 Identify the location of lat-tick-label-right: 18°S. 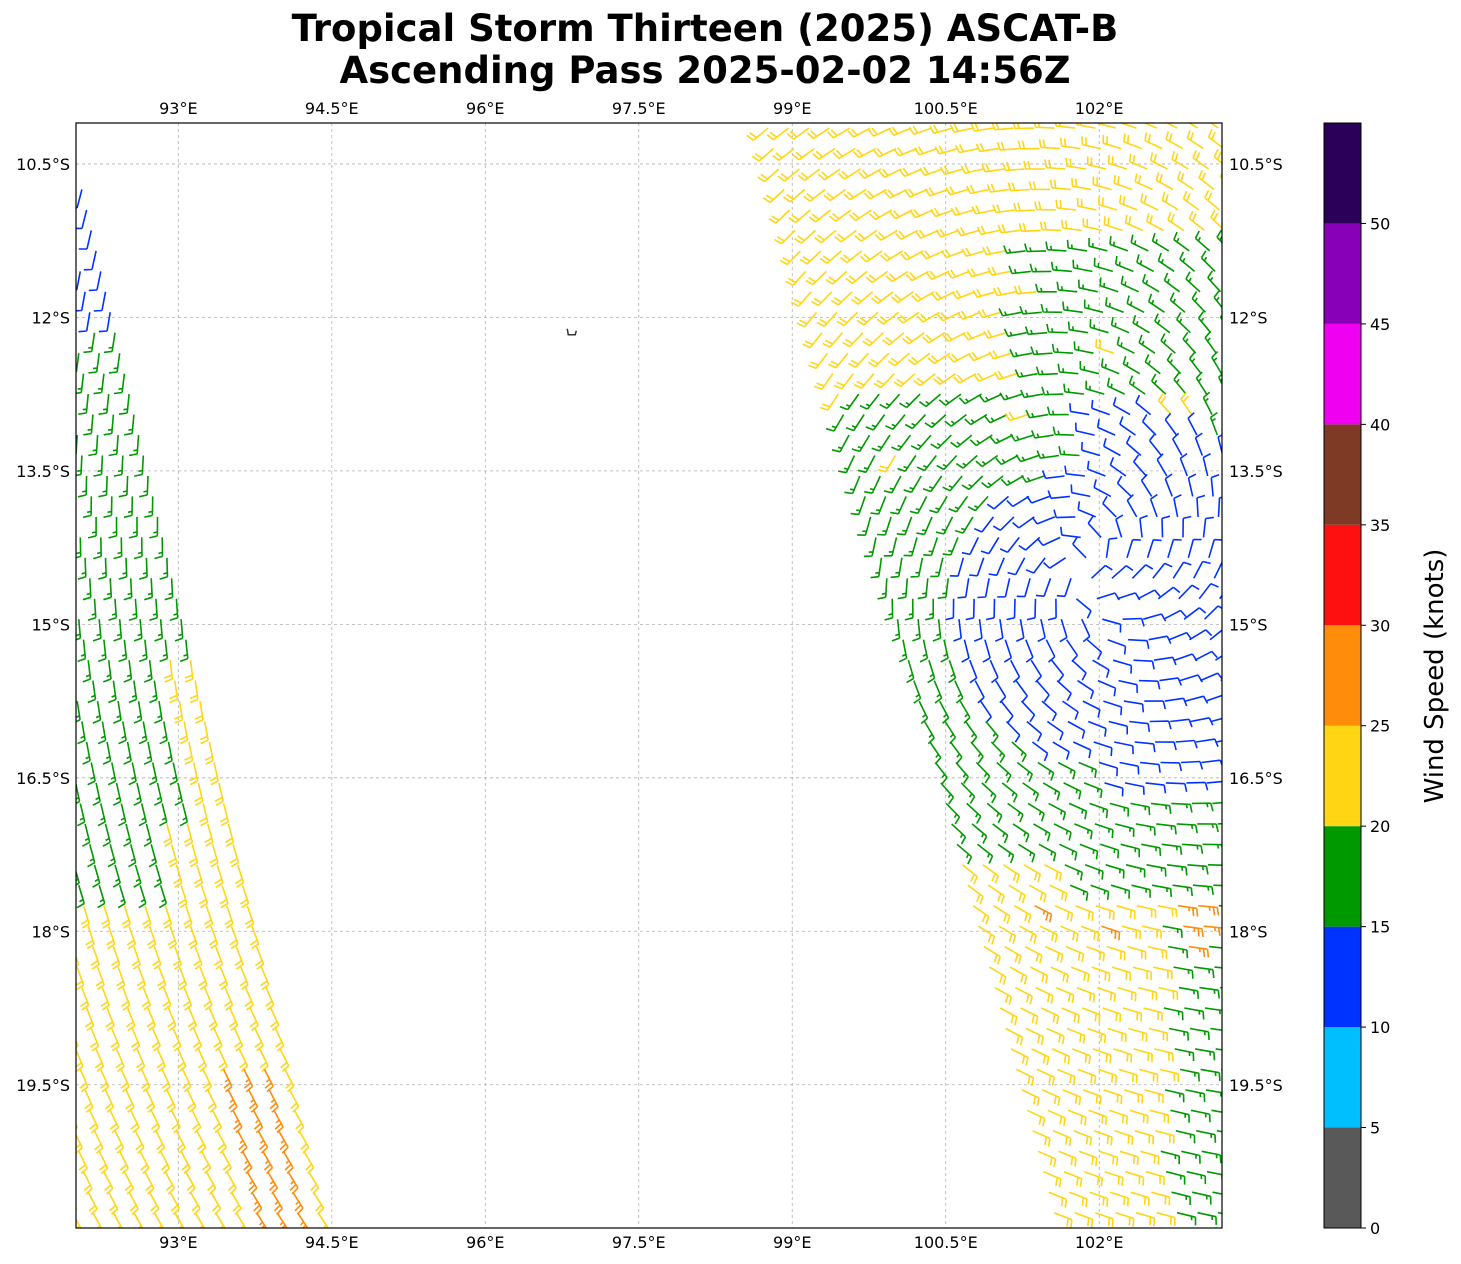
(1248, 931).